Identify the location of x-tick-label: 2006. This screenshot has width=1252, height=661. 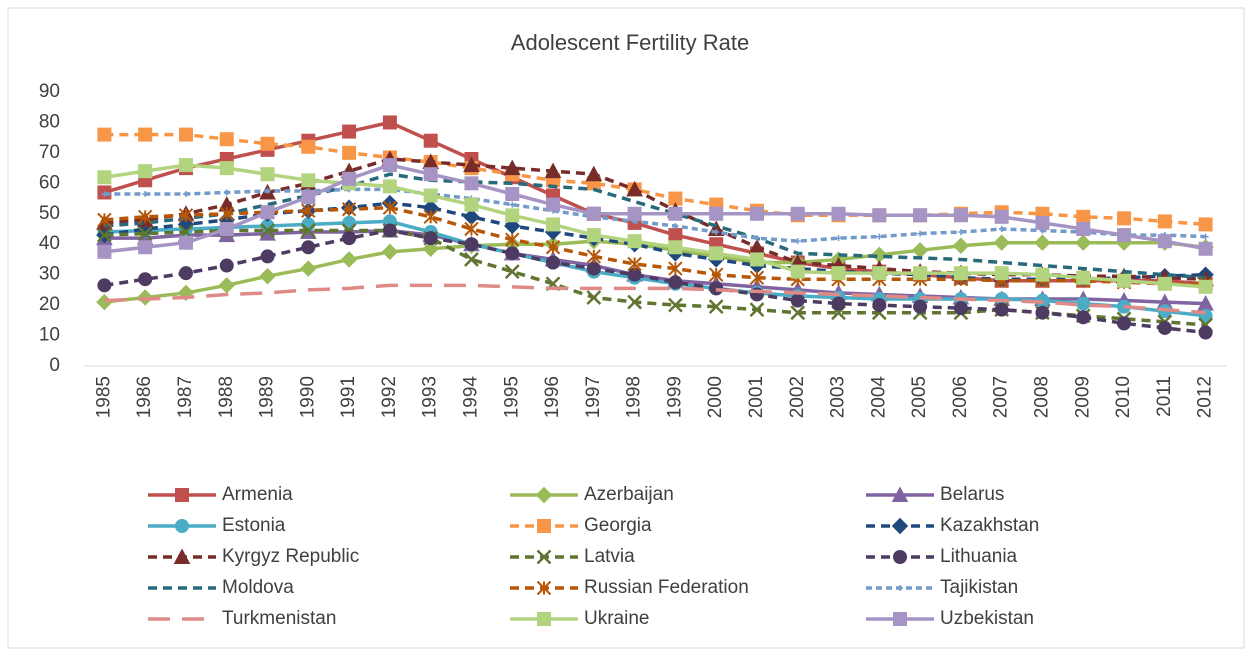
(960, 397).